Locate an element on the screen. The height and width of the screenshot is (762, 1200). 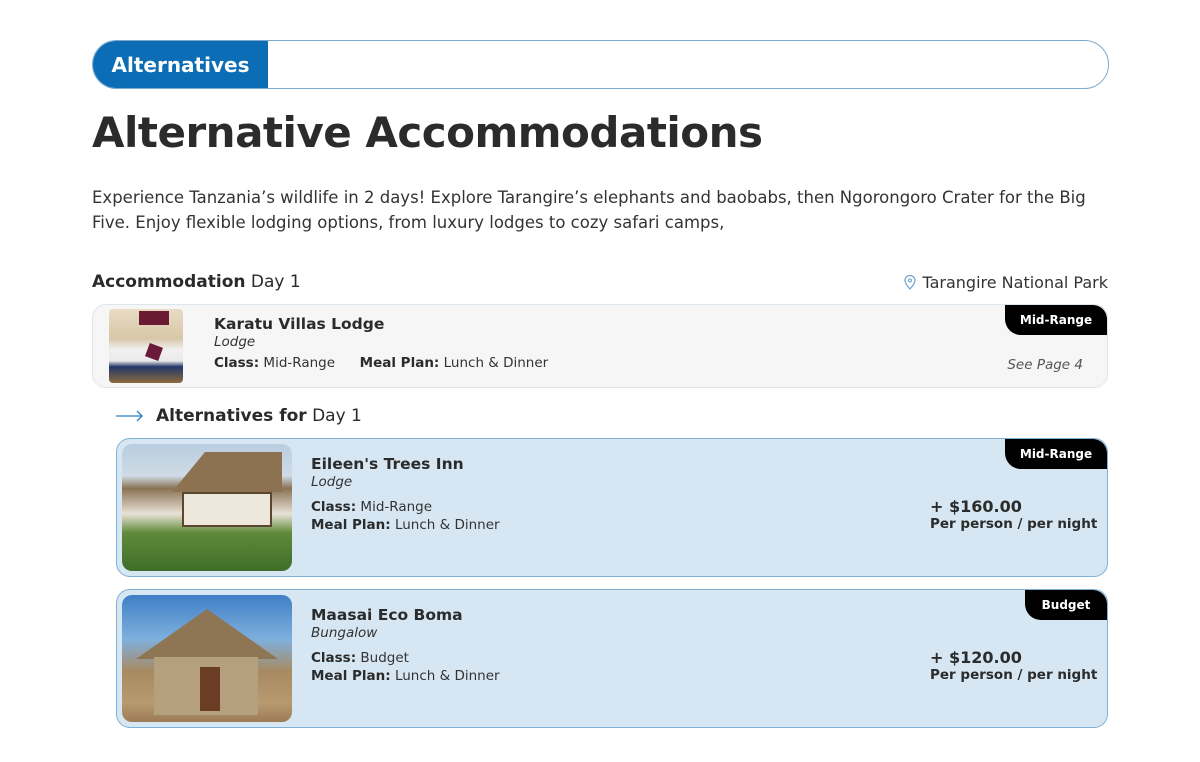
alternatives-heading: Alternatives for Day 1 is located at coordinates (239, 416).